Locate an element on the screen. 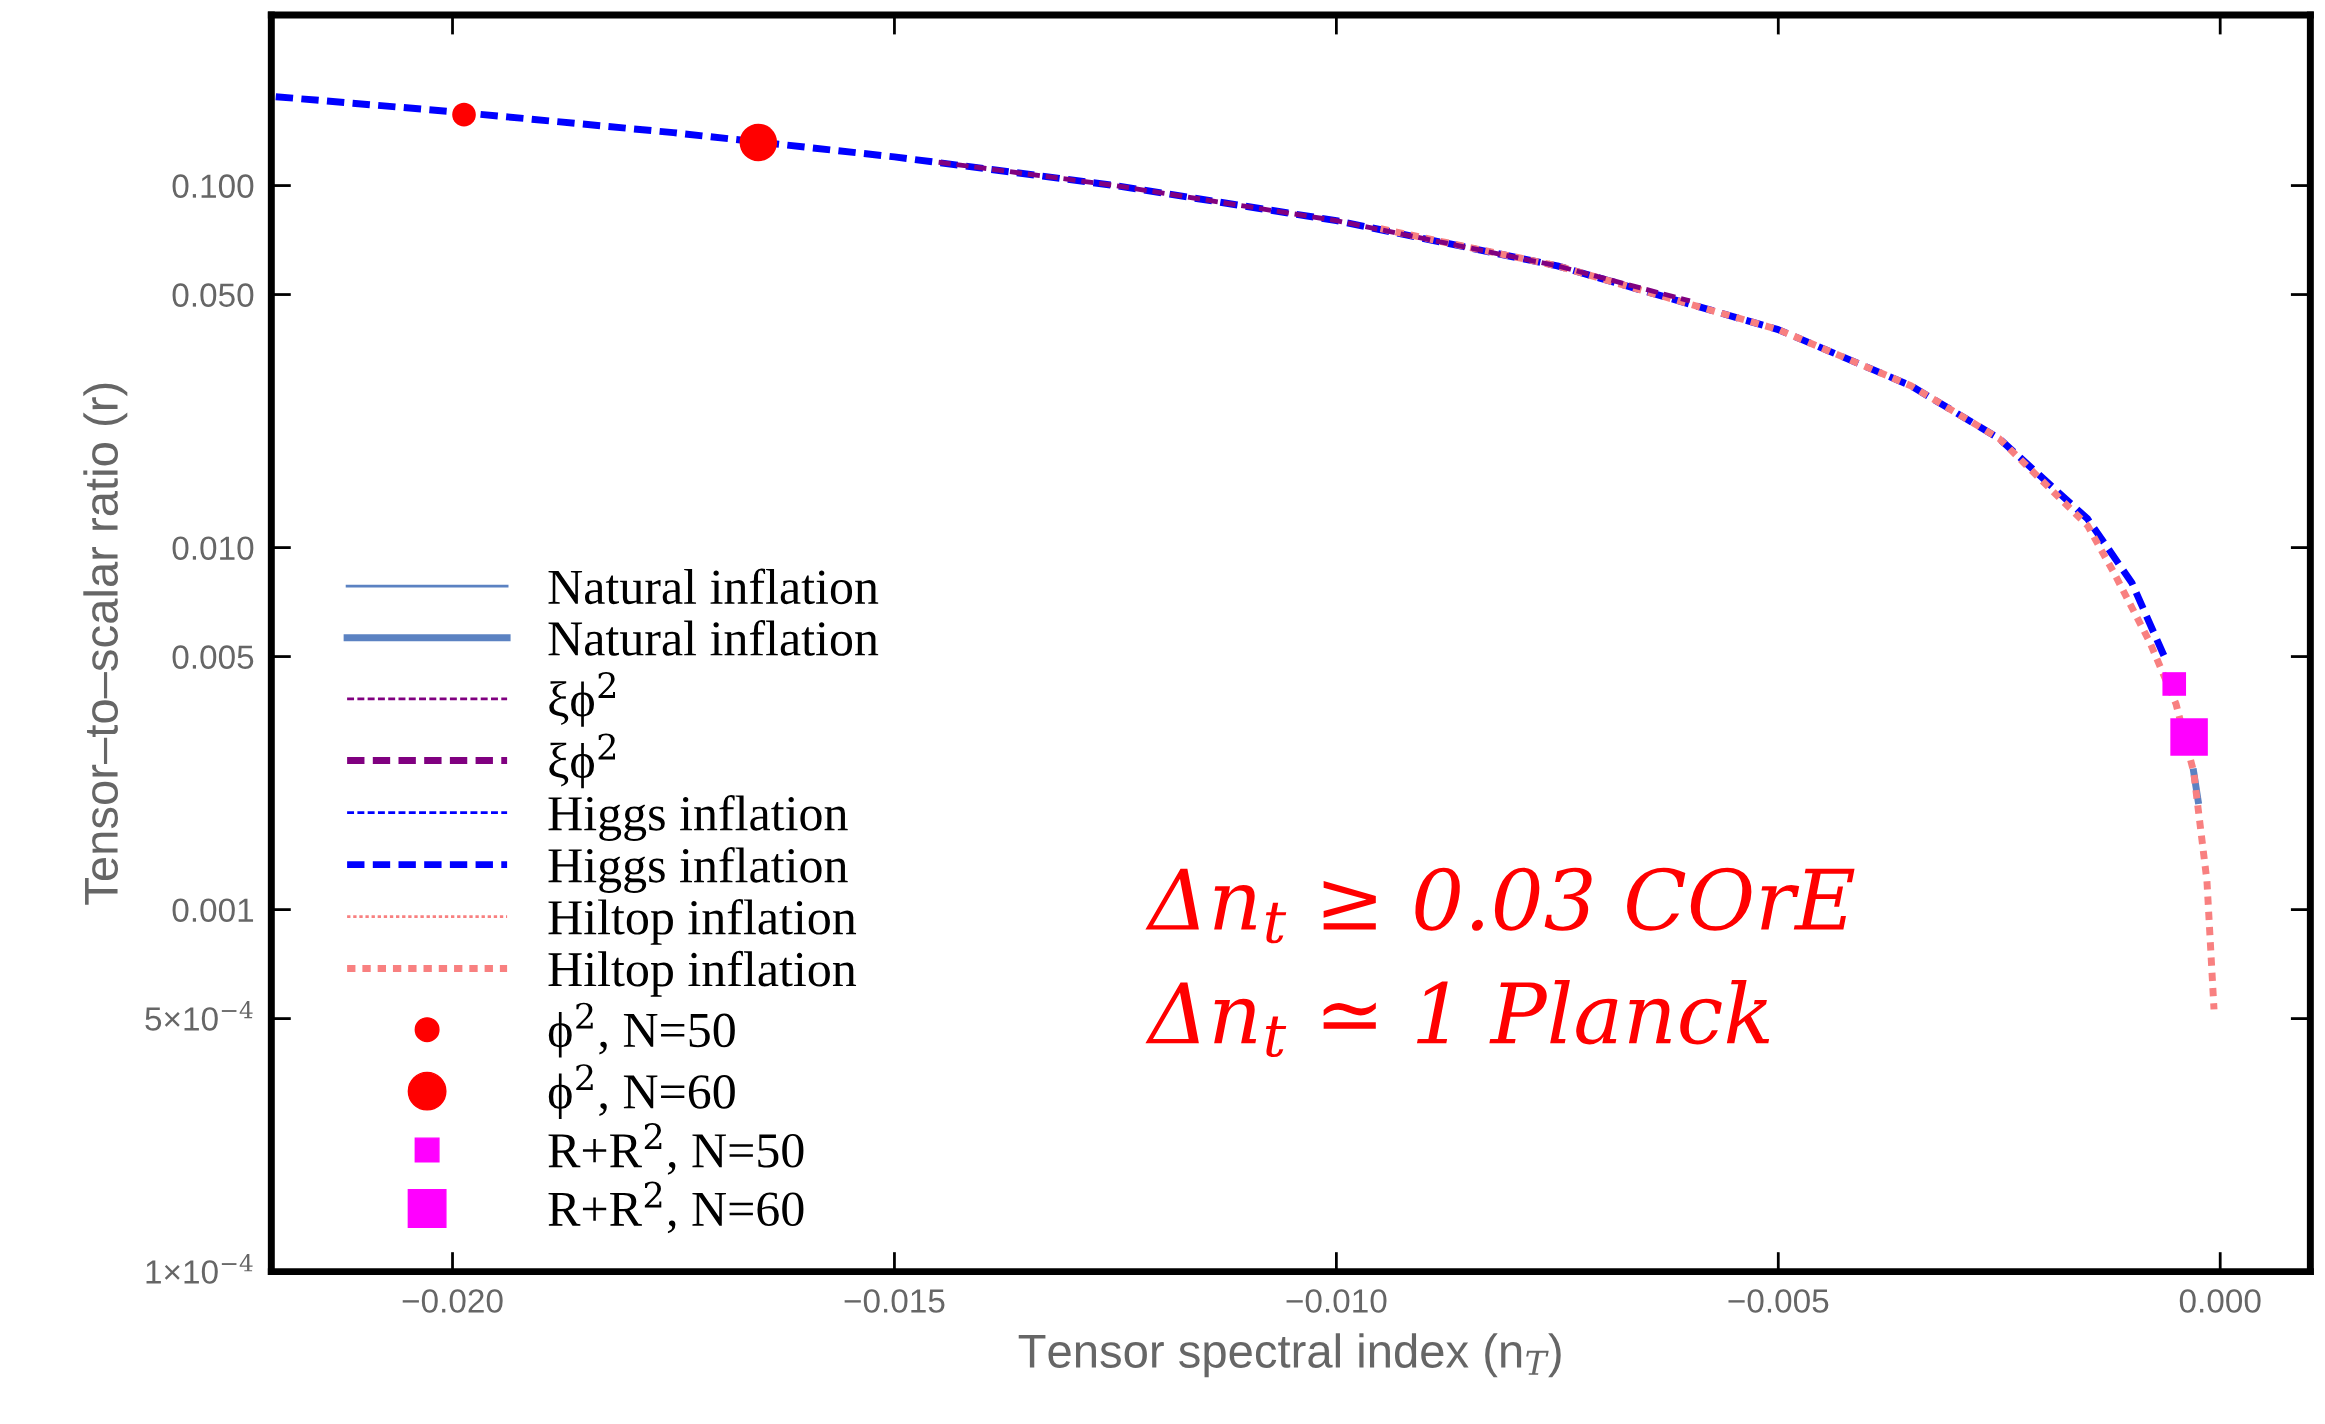 This screenshot has height=1424, width=2325. x-tick-label: 0.000 is located at coordinates (2220, 1301).